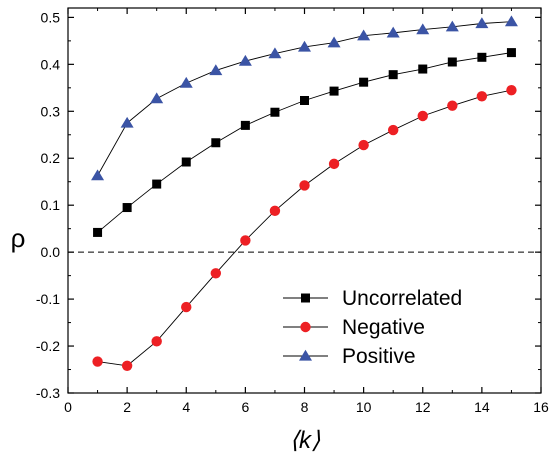 This screenshot has width=551, height=461. Describe the element at coordinates (18, 238) in the screenshot. I see `y-axis-label: ρ` at that location.